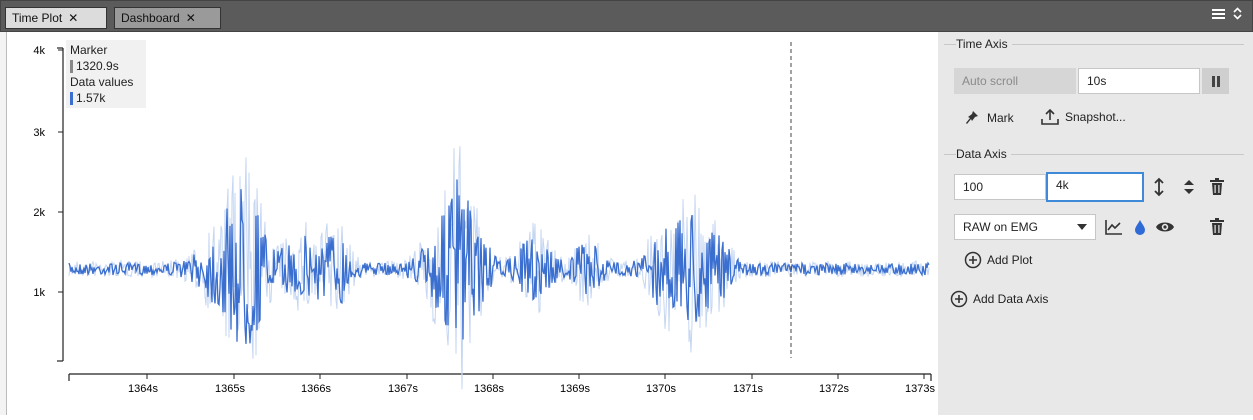 The image size is (1253, 420). I want to click on x-tick-label: 1372s, so click(834, 389).